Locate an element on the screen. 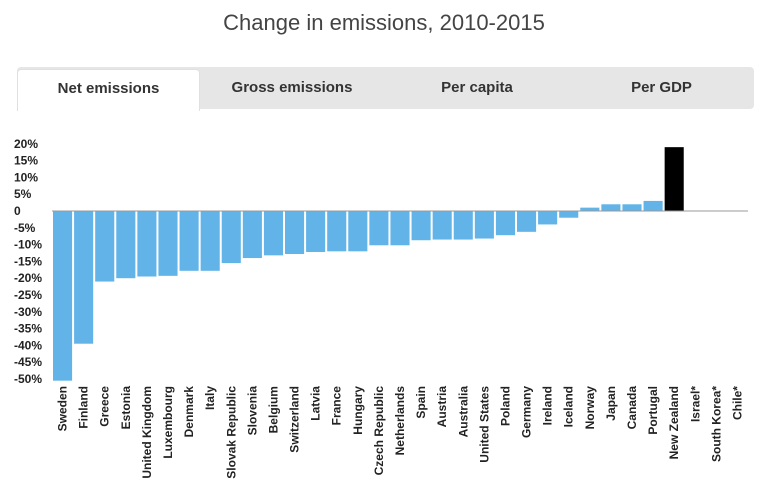 The height and width of the screenshot is (486, 768). bar-new-zealand is located at coordinates (674, 179).